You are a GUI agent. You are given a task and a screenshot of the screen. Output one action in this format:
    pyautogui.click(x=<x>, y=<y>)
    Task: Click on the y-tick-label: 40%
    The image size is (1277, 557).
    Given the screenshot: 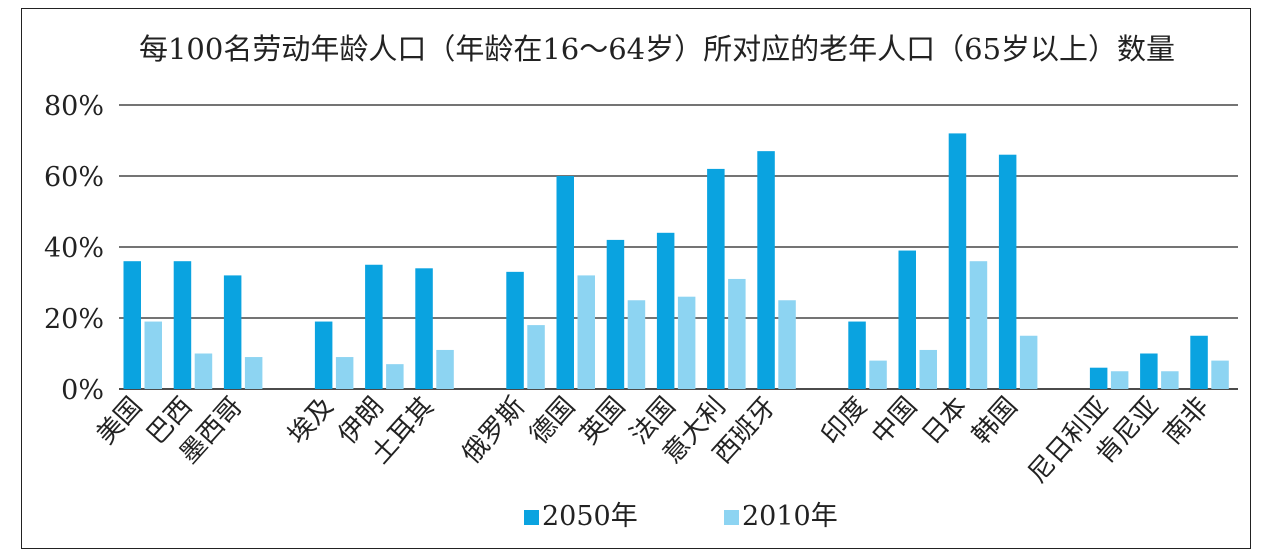 What is the action you would take?
    pyautogui.click(x=74, y=248)
    